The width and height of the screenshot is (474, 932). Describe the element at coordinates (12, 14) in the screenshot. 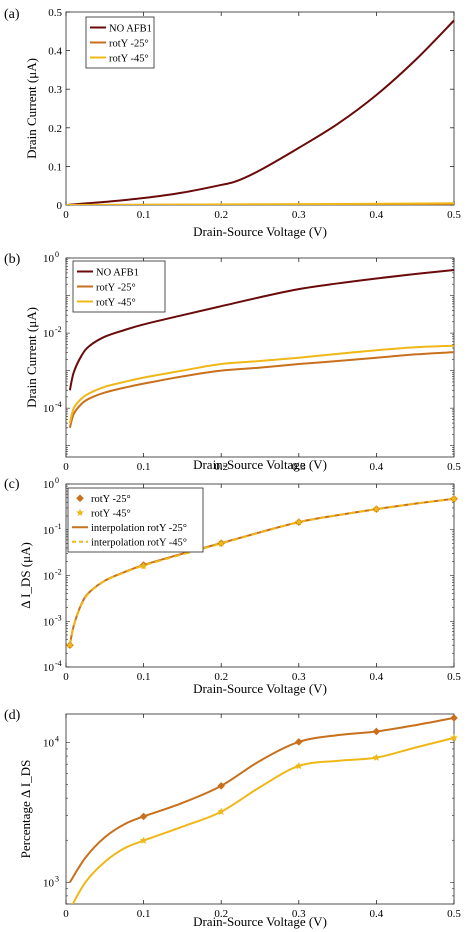

I see `panel-label: (a)` at that location.